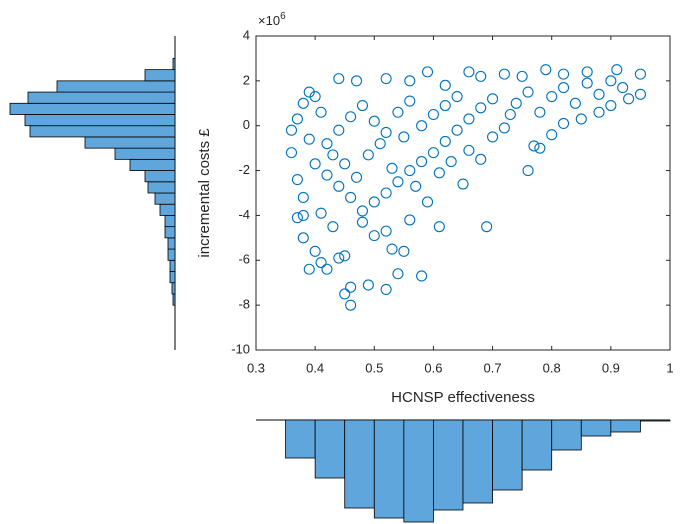 The image size is (680, 524). I want to click on x-tick-label: 0.3, so click(256, 367).